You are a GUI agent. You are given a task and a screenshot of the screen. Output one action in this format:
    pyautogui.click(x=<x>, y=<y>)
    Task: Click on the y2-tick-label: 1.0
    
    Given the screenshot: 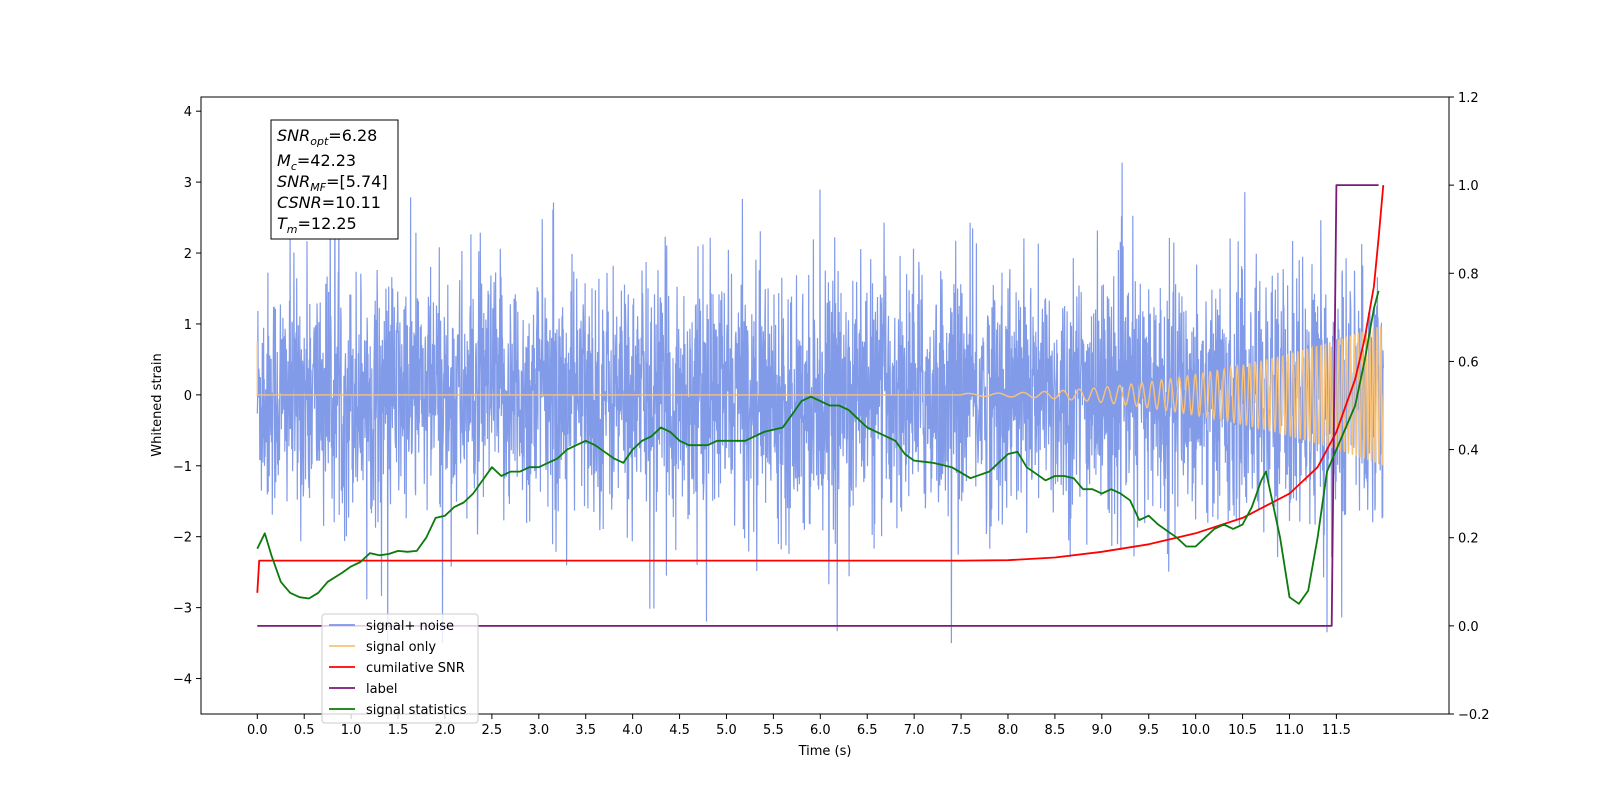 What is the action you would take?
    pyautogui.click(x=1468, y=186)
    